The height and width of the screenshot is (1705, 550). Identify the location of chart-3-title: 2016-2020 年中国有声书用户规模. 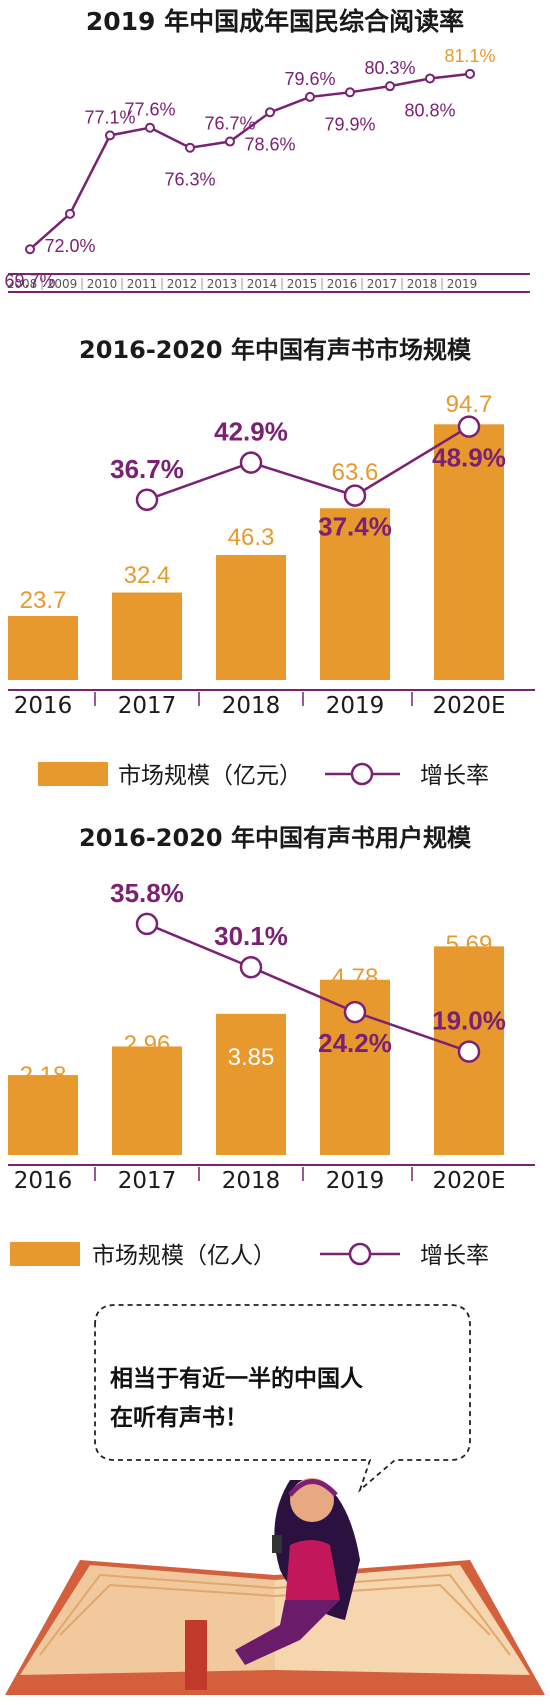
(275, 838).